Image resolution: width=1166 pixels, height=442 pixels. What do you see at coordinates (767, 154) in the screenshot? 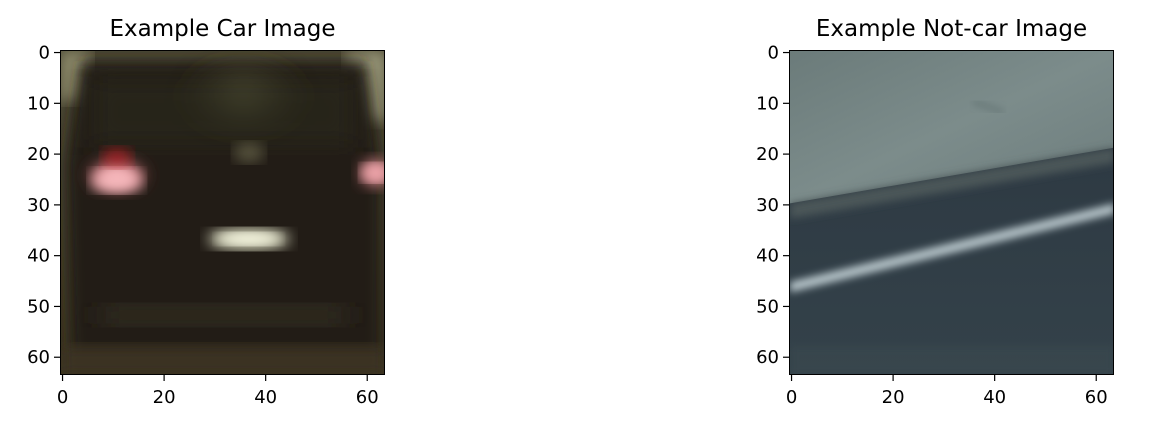
I see `y-tick-label-not-car-20: 20` at bounding box center [767, 154].